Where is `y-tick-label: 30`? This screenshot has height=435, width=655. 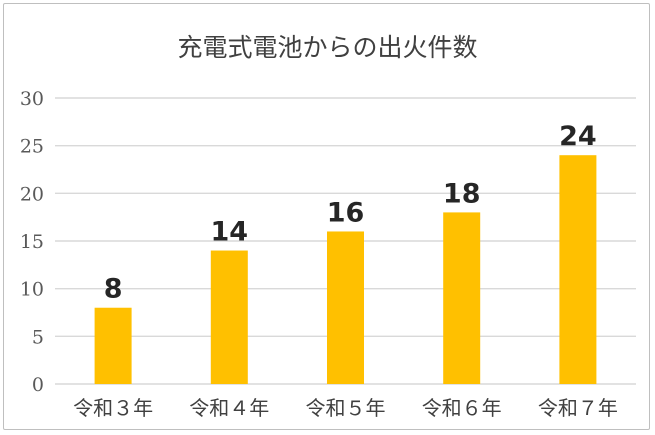
y-tick-label: 30 is located at coordinates (32, 99).